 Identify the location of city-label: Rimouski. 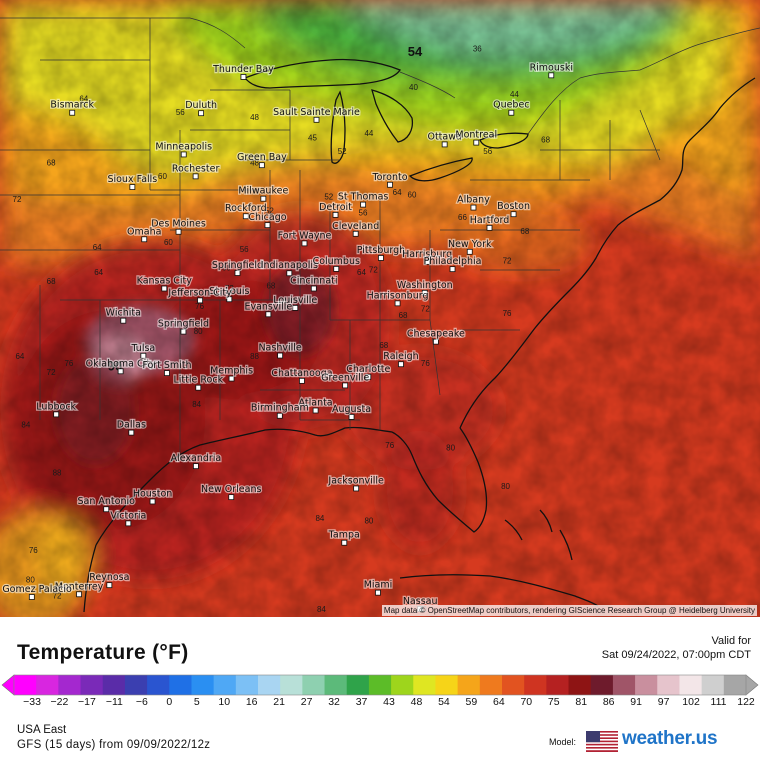
(551, 67).